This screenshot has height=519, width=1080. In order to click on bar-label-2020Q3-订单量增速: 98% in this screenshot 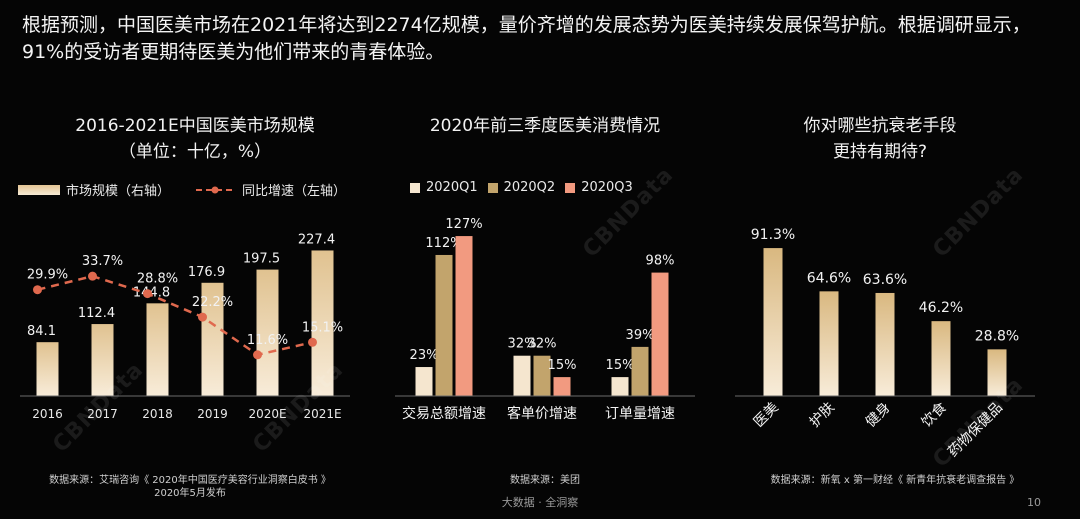, I will do `click(660, 261)`.